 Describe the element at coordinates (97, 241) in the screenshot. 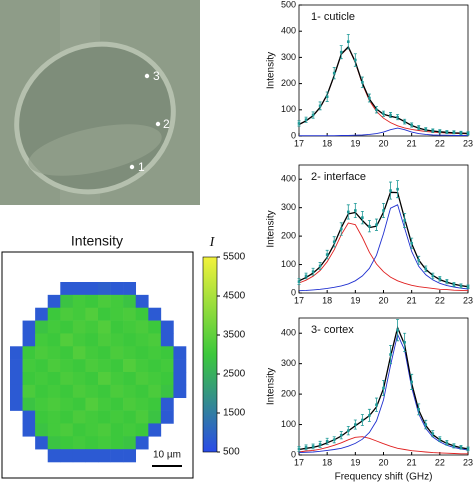

I see `heatmap-title: Intensity` at that location.